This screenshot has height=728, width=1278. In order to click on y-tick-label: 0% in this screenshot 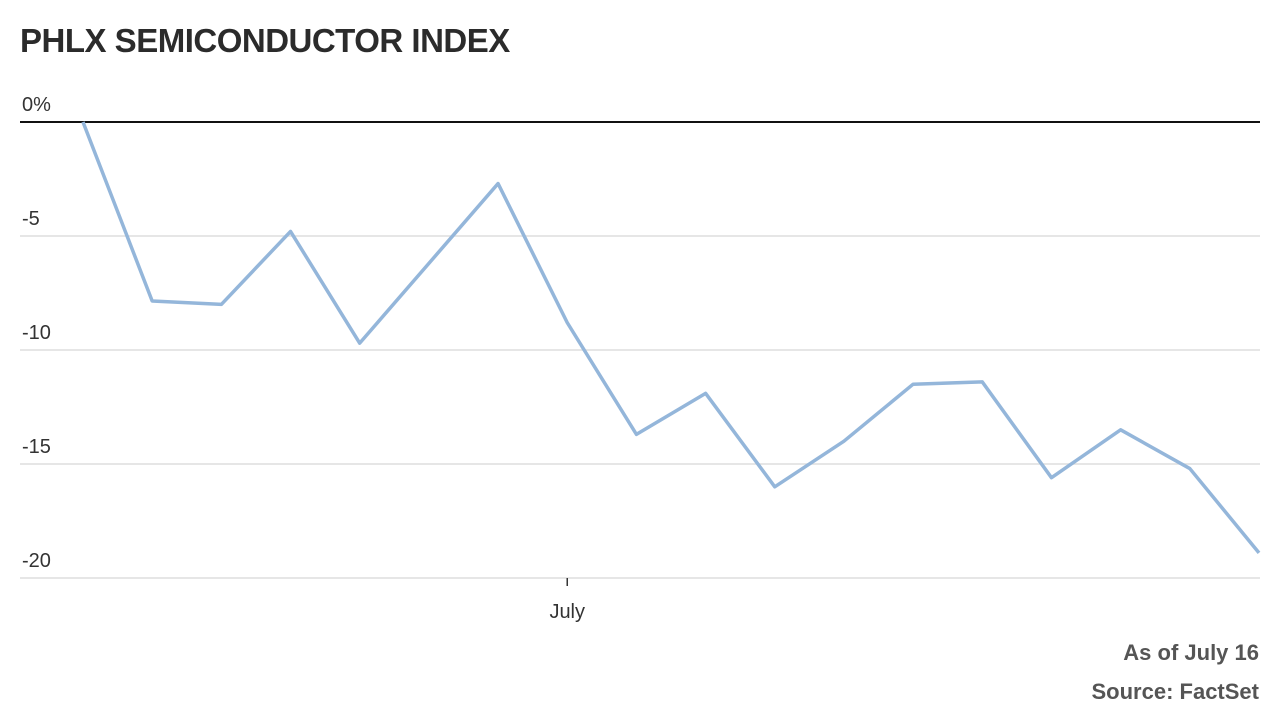, I will do `click(36, 105)`.